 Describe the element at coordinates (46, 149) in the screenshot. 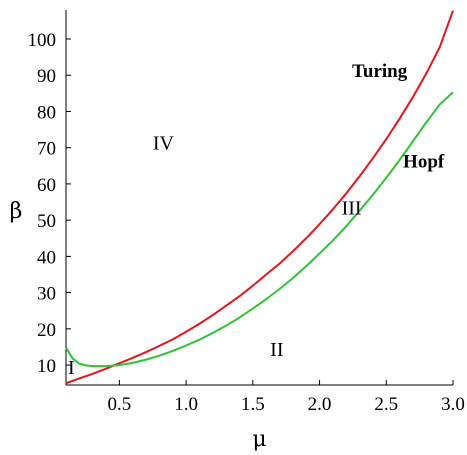

I see `y-tick-label: 70` at that location.